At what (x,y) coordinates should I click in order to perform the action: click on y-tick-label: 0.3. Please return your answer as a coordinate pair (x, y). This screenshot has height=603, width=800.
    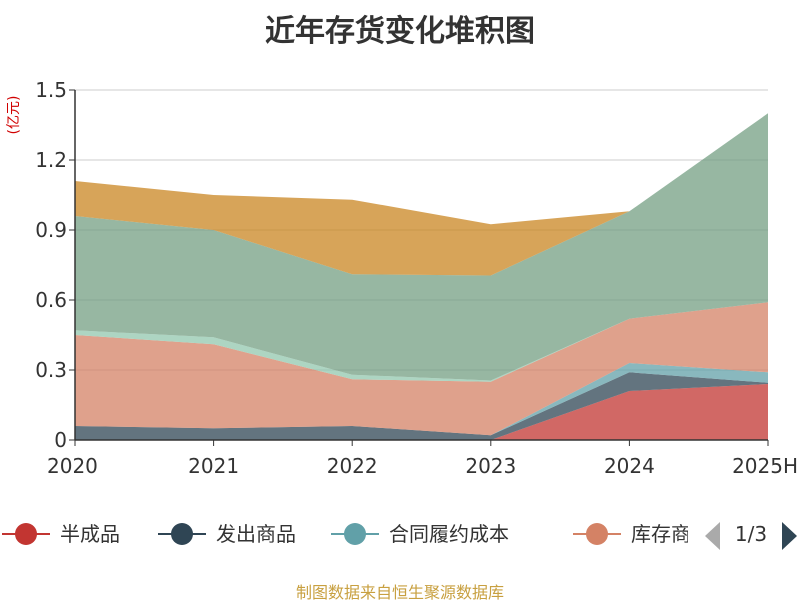
    Looking at the image, I should click on (51, 370).